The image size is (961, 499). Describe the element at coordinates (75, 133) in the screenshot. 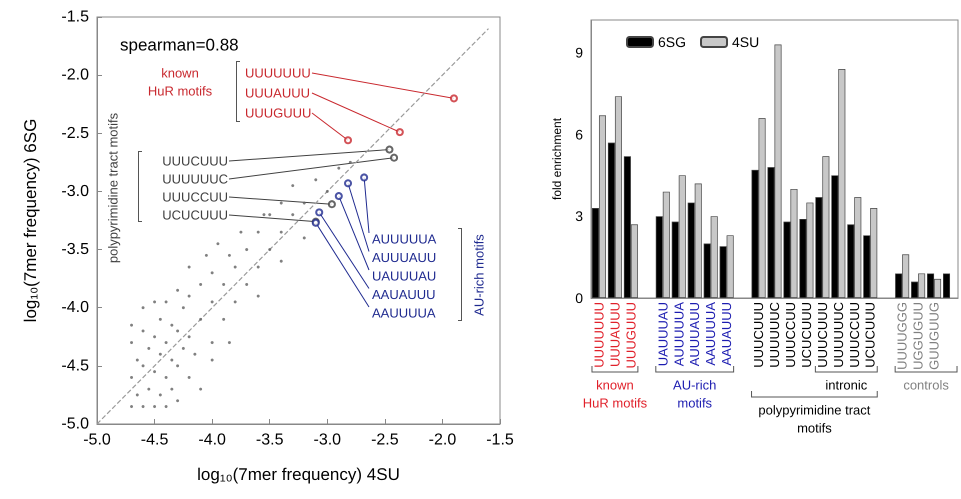

I see `y-tick-label: -2.5` at that location.